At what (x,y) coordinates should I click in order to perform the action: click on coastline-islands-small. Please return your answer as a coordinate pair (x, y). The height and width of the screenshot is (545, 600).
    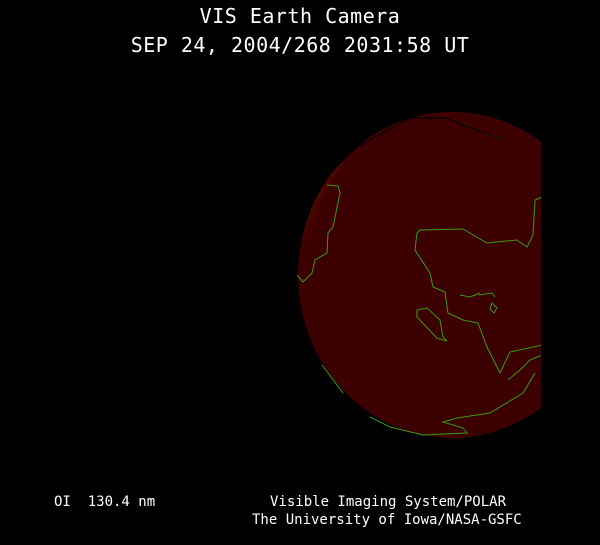
    Looking at the image, I should click on (470, 295).